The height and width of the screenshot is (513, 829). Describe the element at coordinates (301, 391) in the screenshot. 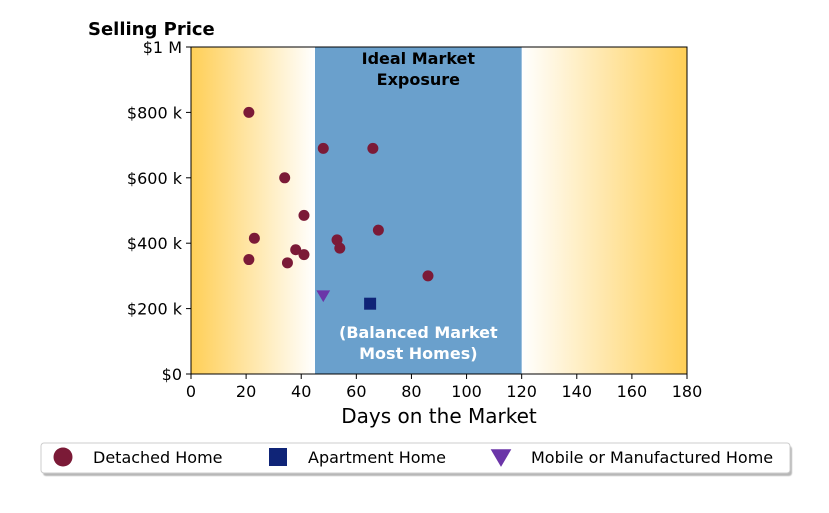

I see `x-tick-label: 40` at that location.